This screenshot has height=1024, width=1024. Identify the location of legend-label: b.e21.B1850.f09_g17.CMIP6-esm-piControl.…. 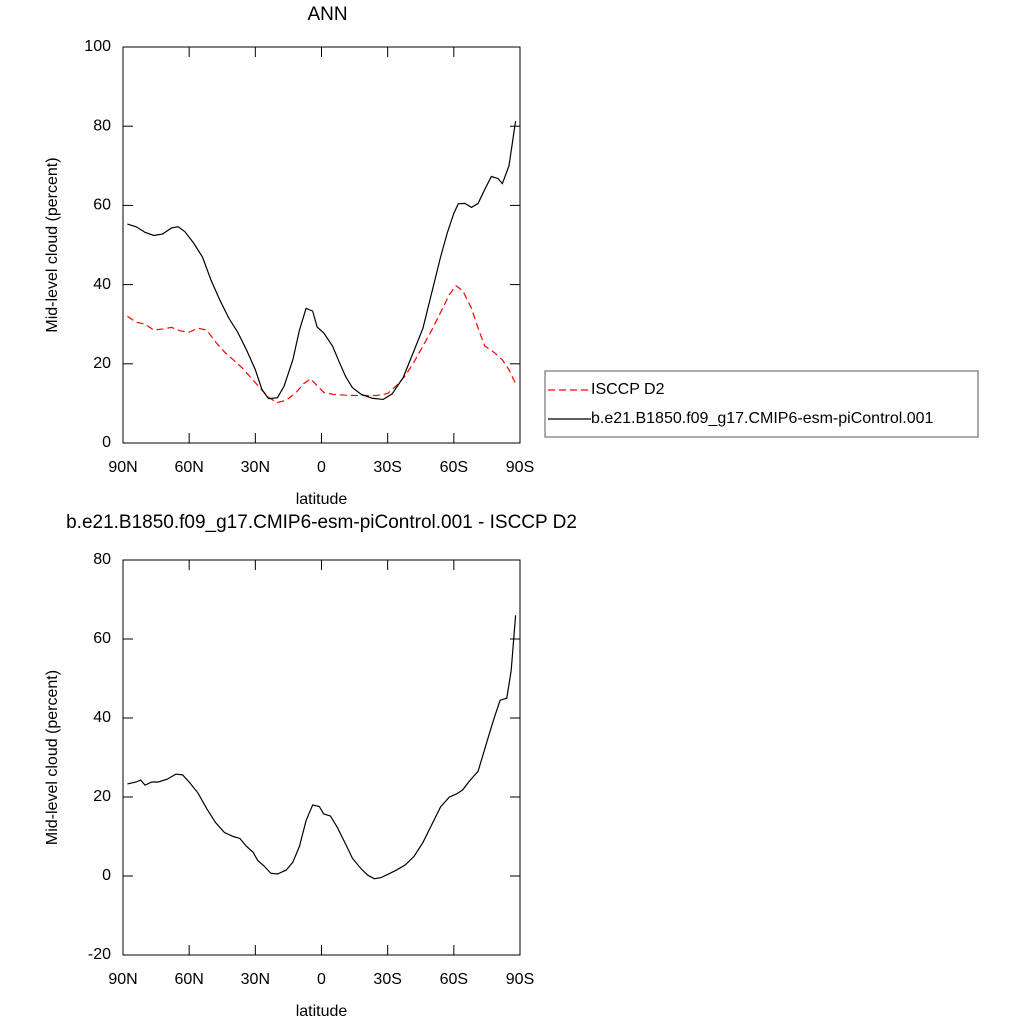
(762, 418).